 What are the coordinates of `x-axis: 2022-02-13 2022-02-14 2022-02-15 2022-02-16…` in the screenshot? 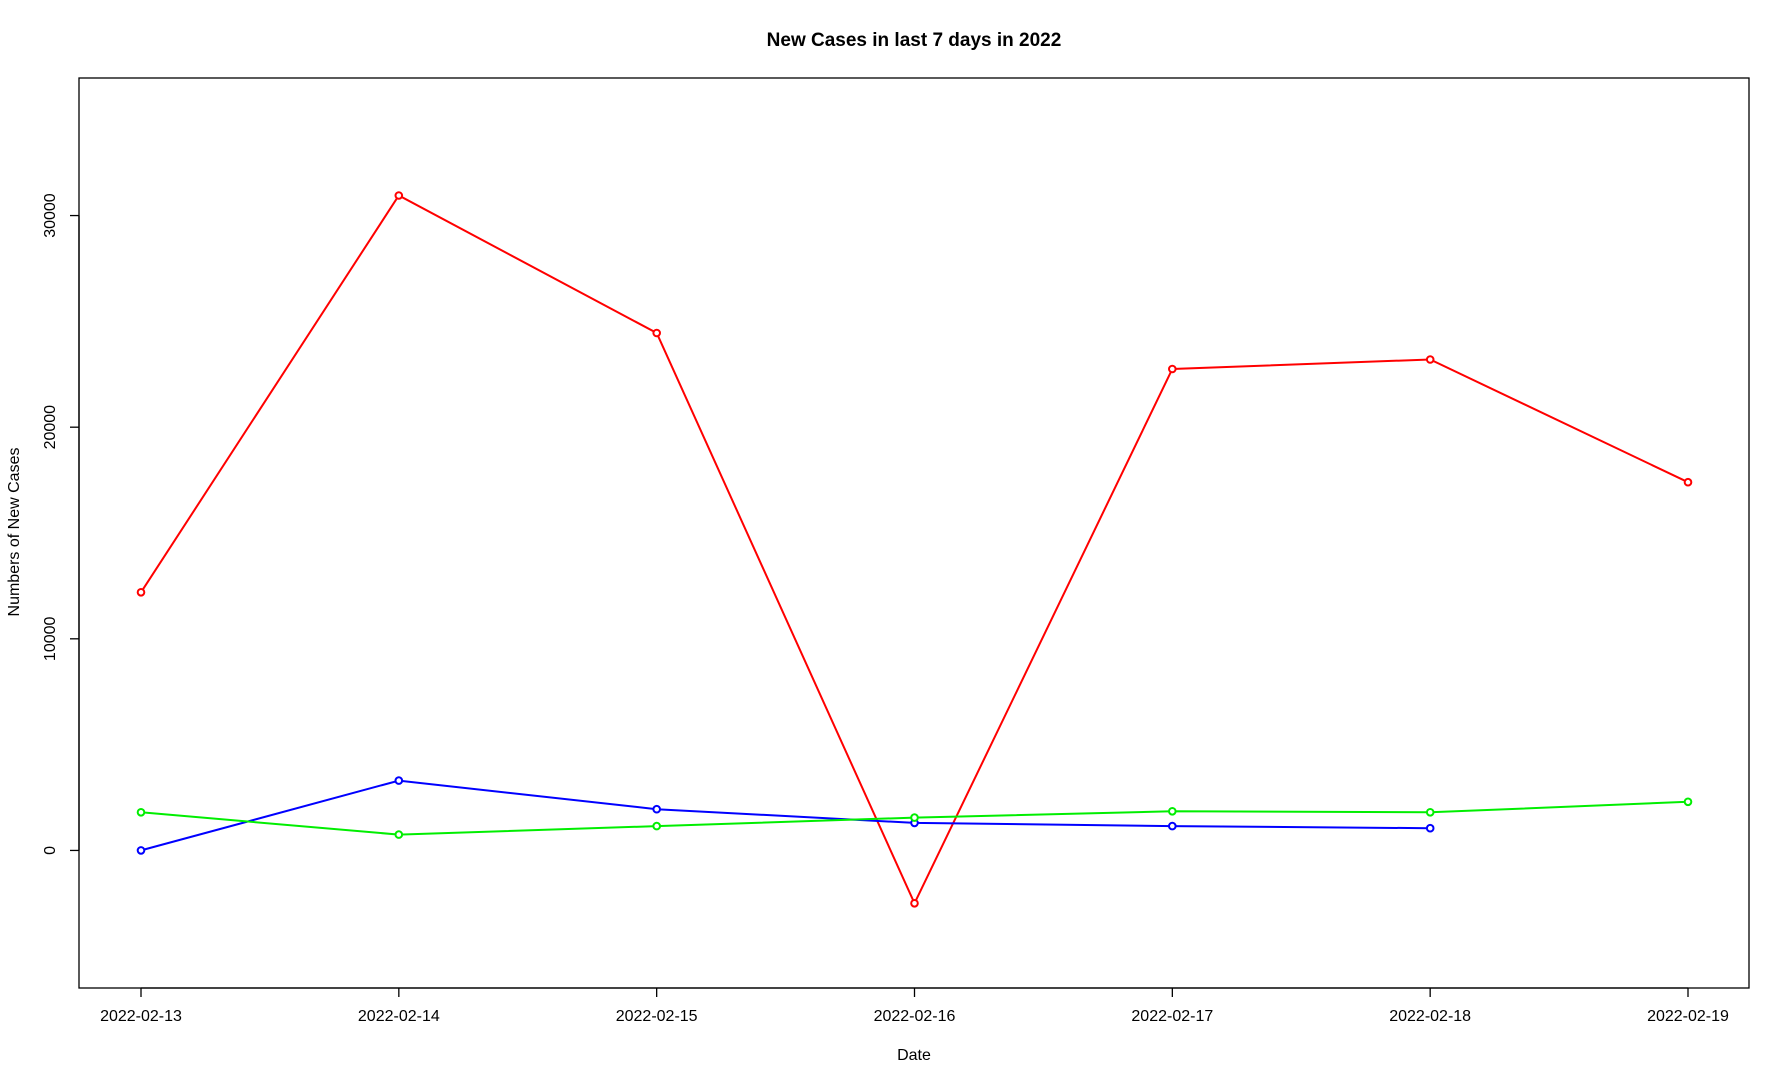 It's located at (914, 1006).